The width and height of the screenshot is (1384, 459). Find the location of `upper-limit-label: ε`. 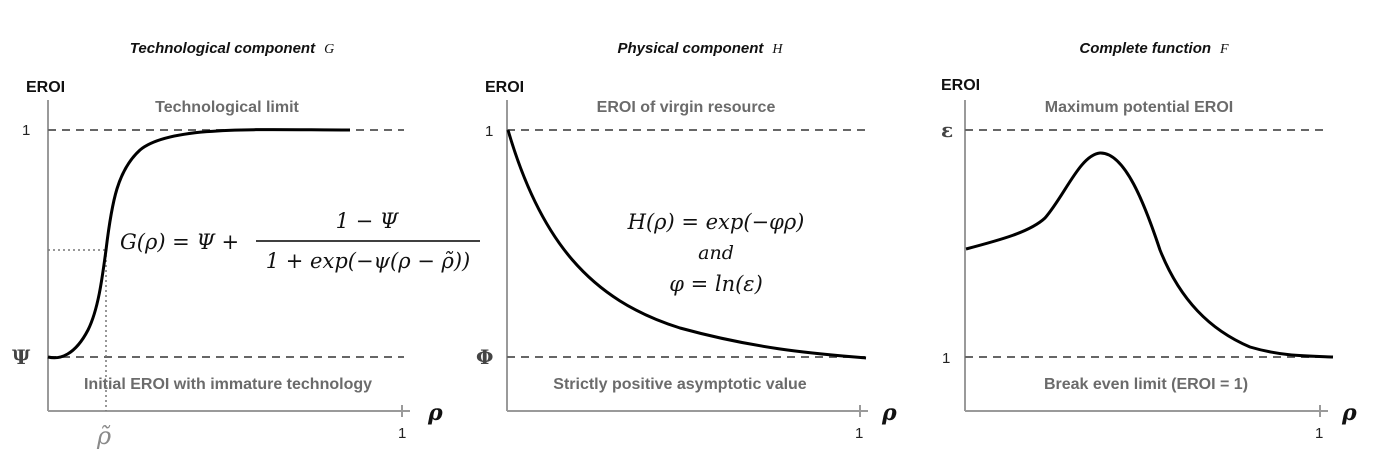

upper-limit-label: ε is located at coordinates (947, 130).